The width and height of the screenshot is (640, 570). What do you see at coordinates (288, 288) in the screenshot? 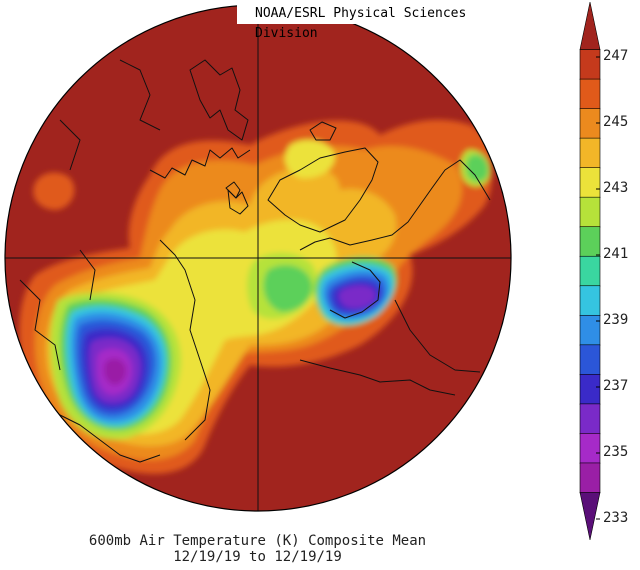
I see `contour-240-b` at bounding box center [288, 288].